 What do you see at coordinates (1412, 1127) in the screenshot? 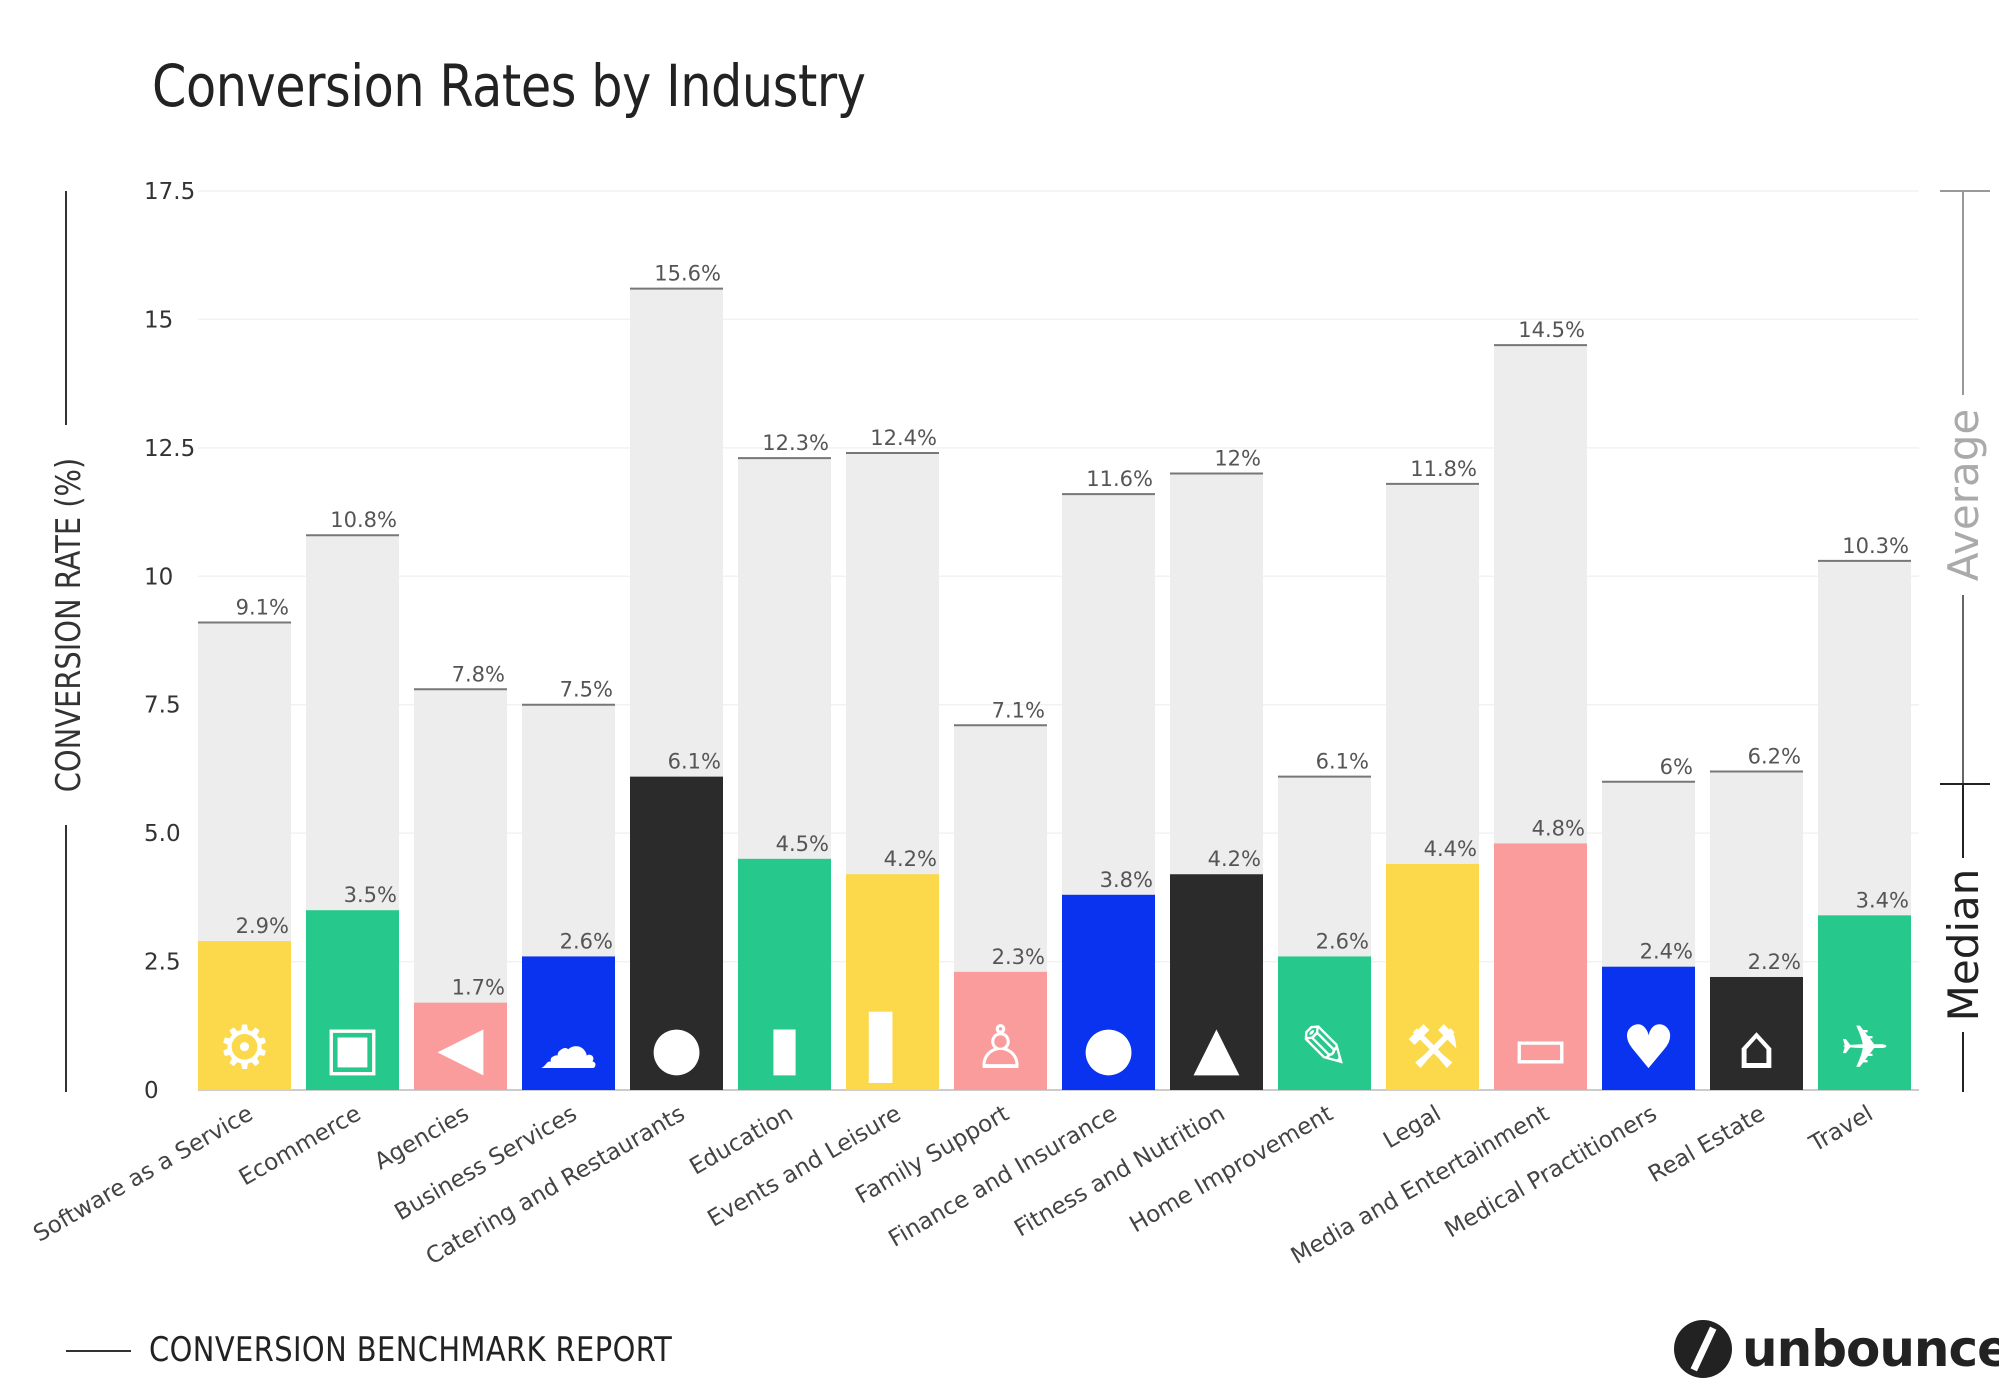
I see `x-tick-label: Legal` at bounding box center [1412, 1127].